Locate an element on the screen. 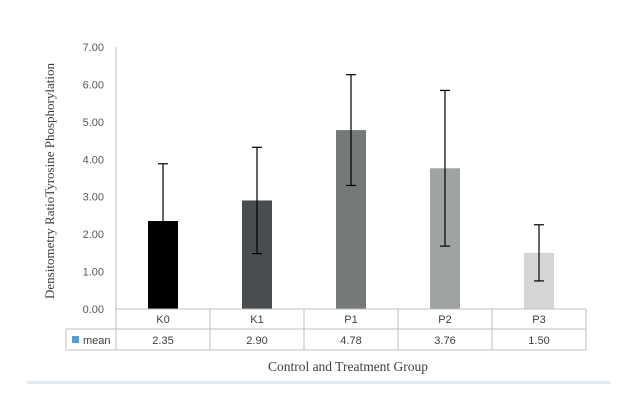 This screenshot has width=640, height=411. legend-marker is located at coordinates (75, 339).